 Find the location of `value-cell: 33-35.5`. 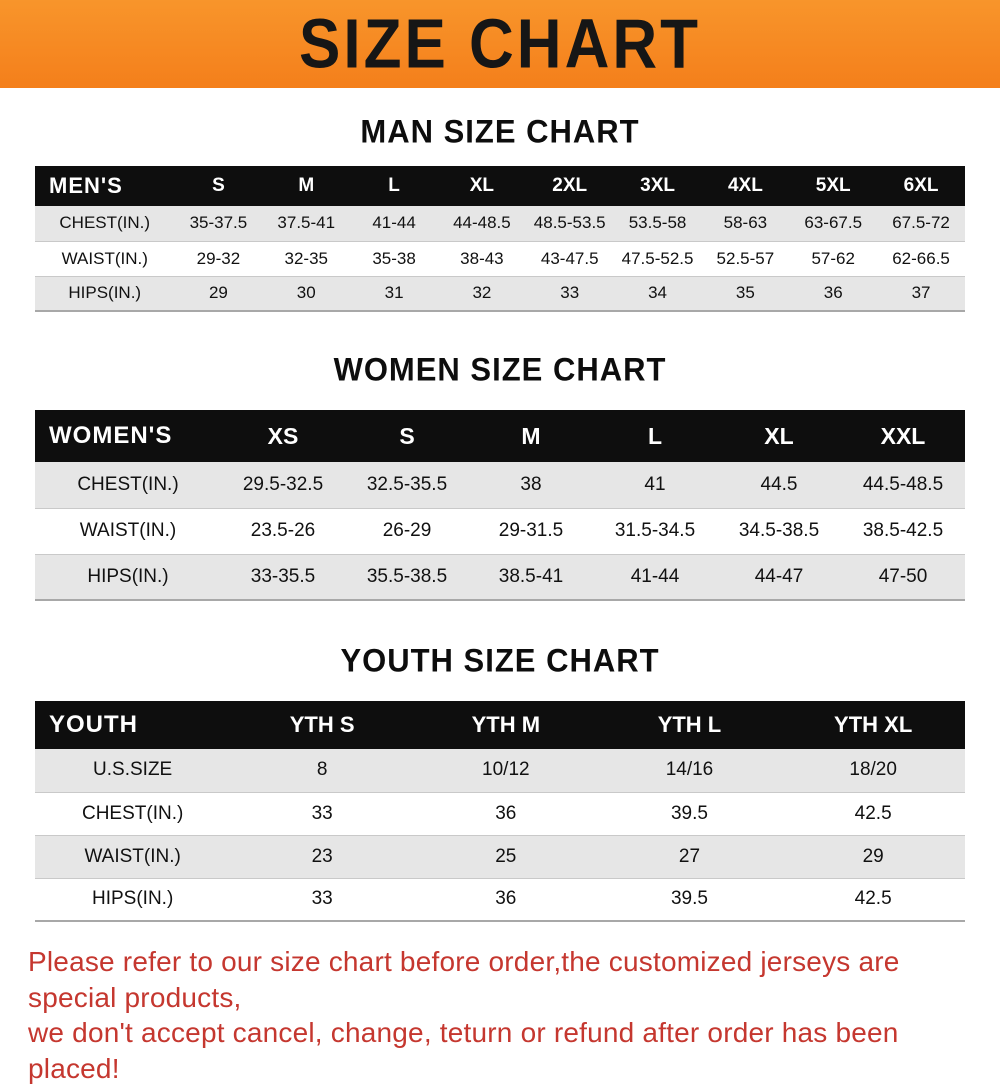

value-cell: 33-35.5 is located at coordinates (283, 576).